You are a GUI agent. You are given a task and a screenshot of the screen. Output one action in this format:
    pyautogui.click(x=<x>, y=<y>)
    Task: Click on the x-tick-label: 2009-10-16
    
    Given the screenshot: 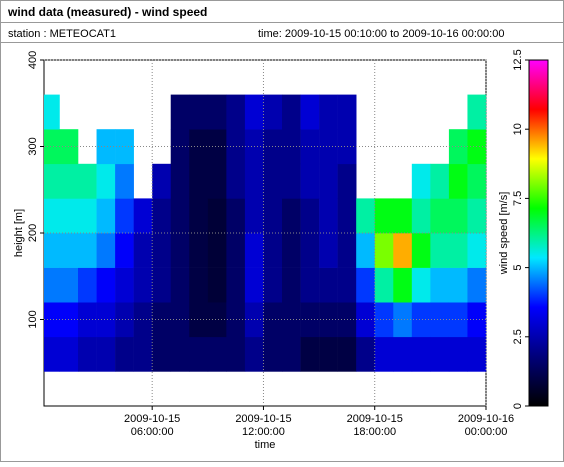 What is the action you would take?
    pyautogui.click(x=486, y=419)
    